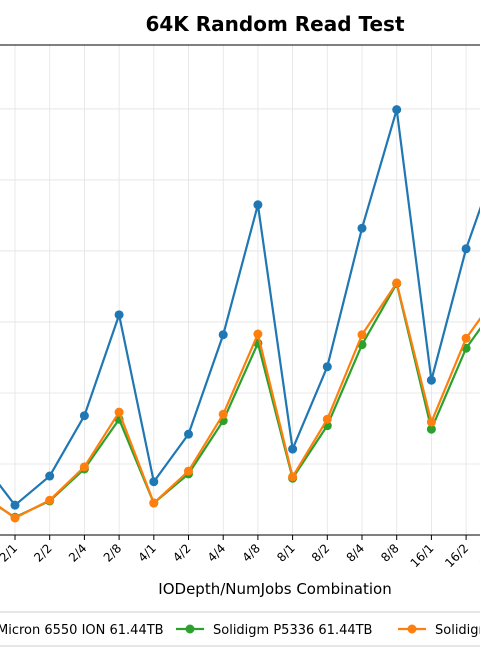  What do you see at coordinates (292, 630) in the screenshot?
I see `legend-label: Solidigm P5336 61.44TB` at bounding box center [292, 630].